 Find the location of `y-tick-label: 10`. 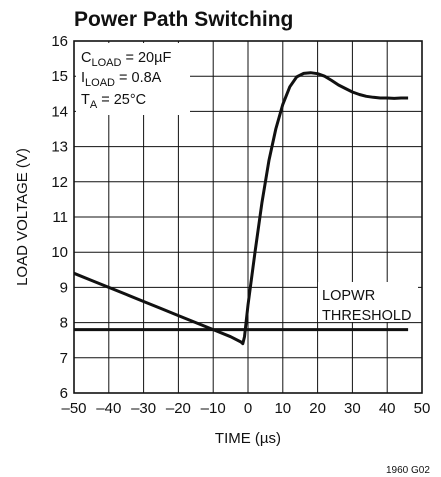

y-tick-label: 10 is located at coordinates (59, 252).